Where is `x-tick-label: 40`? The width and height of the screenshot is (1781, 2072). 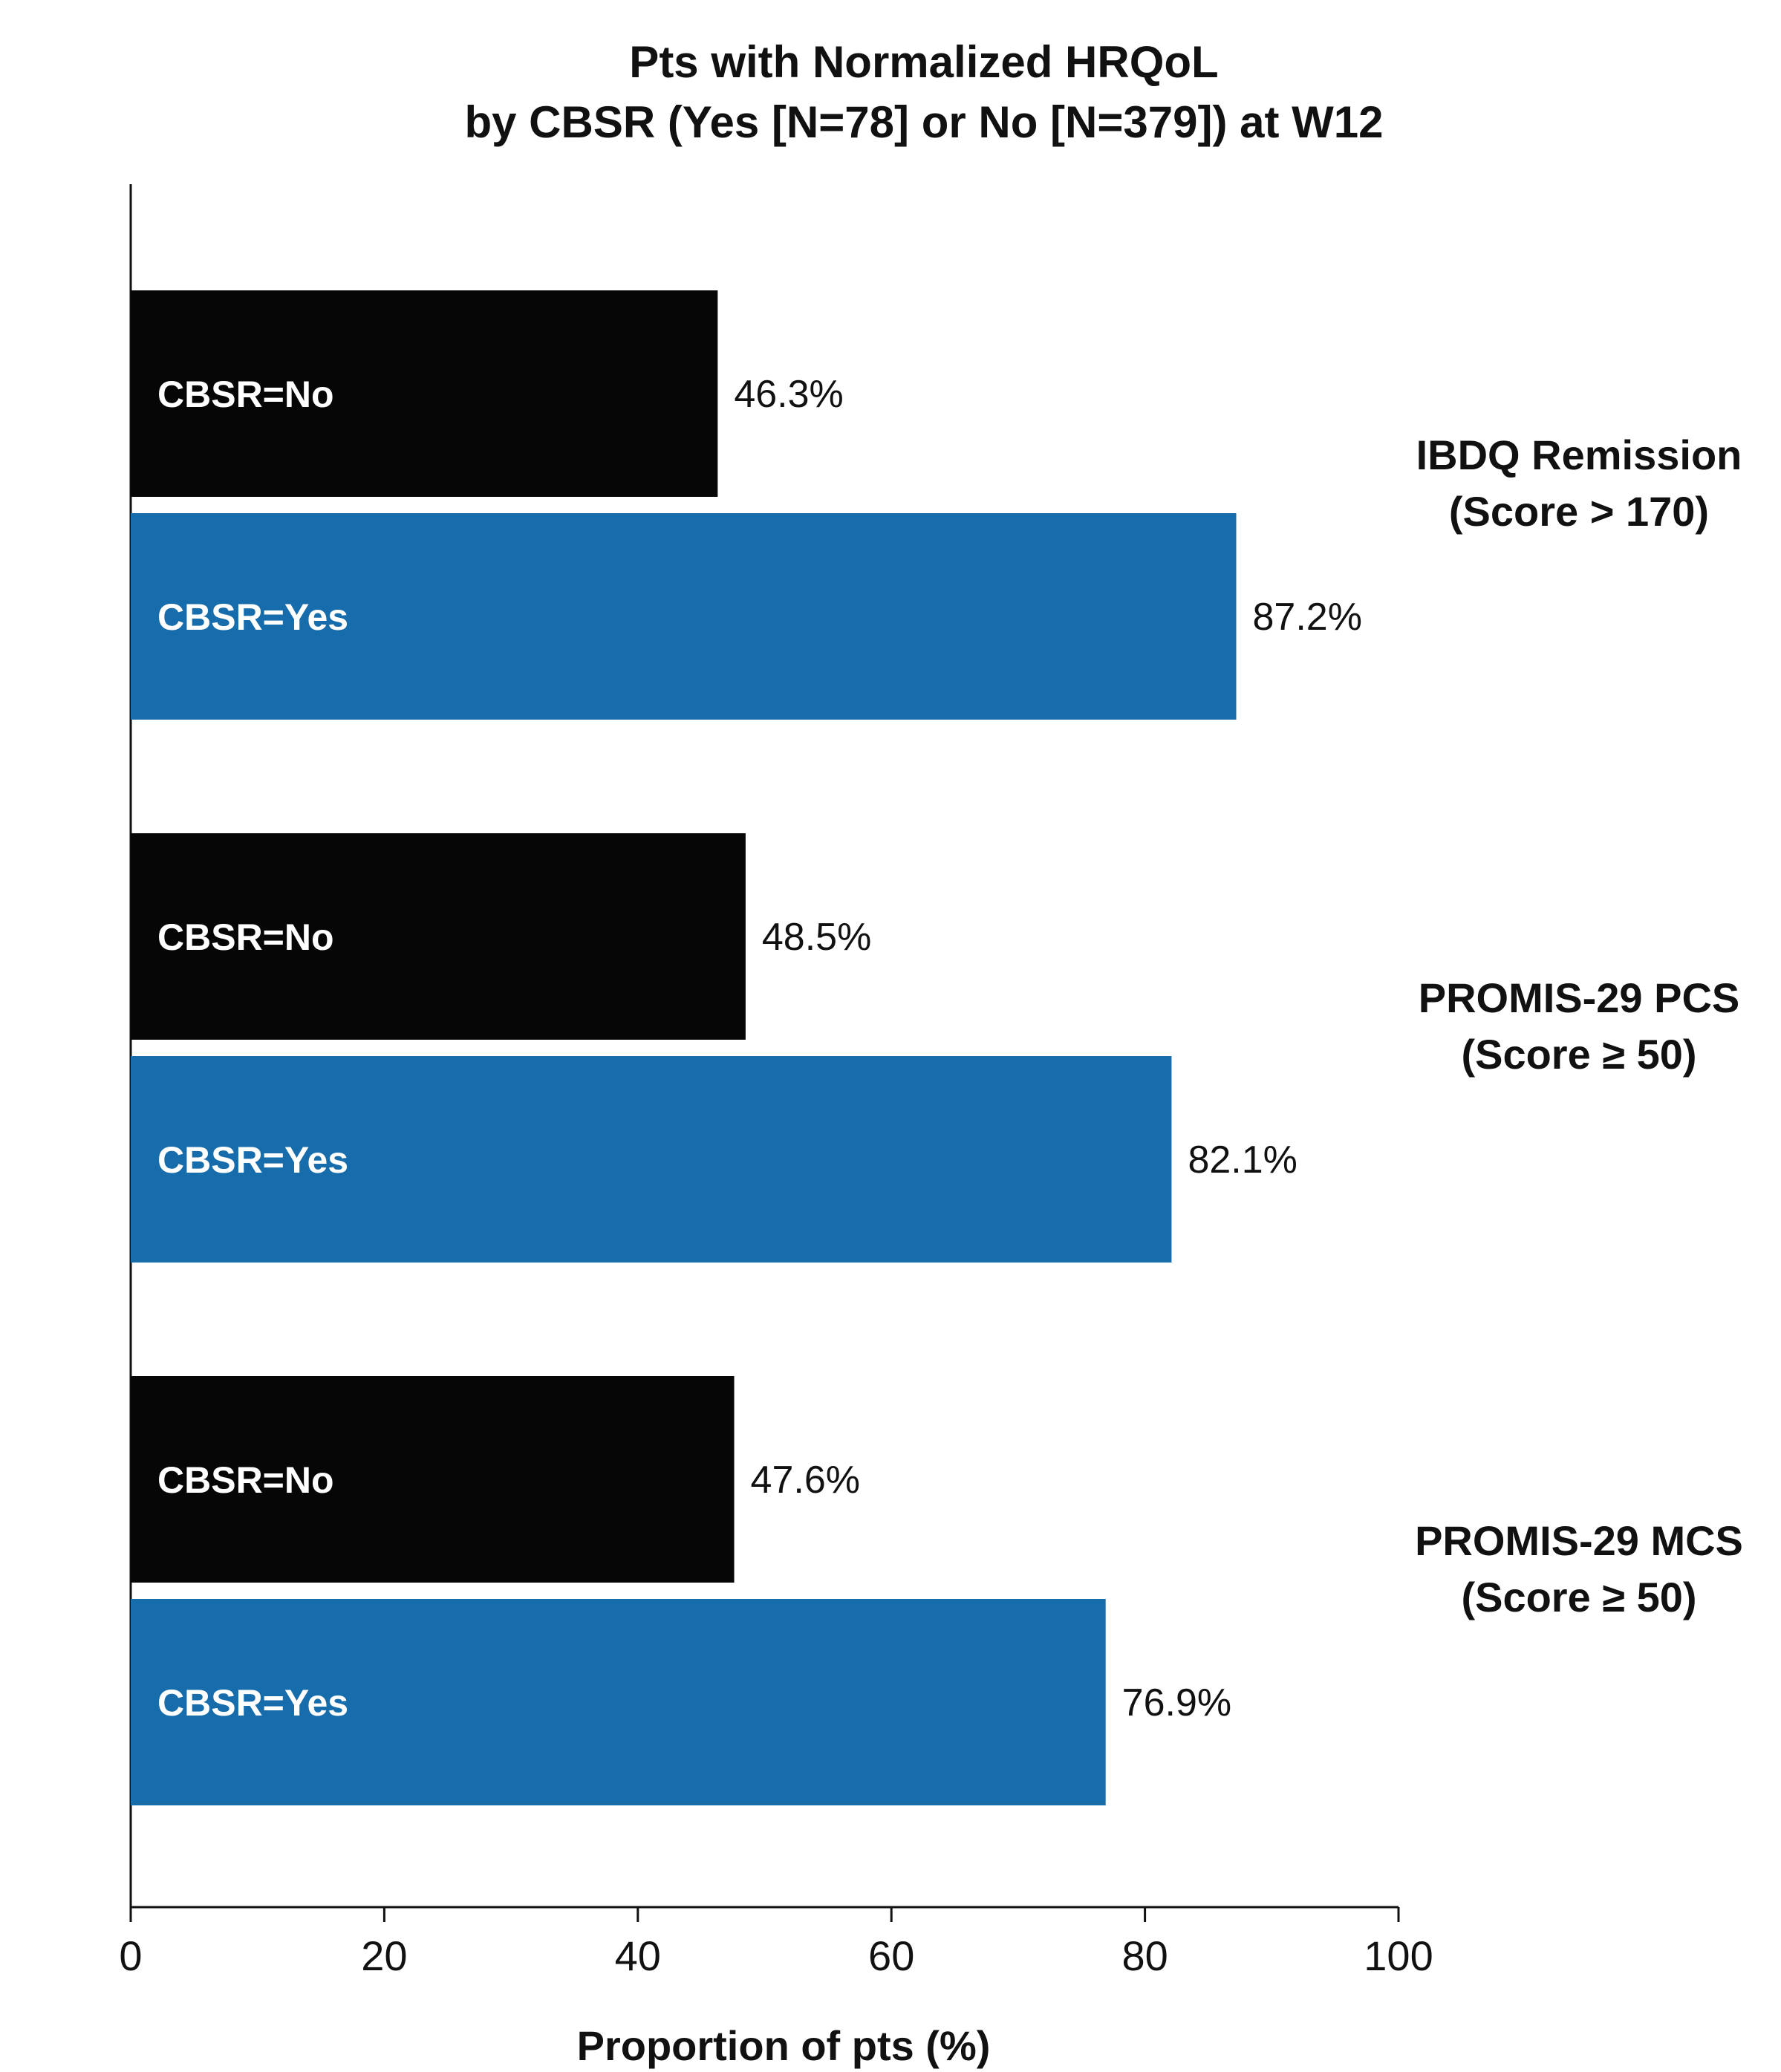
x-tick-label: 40 is located at coordinates (638, 1955).